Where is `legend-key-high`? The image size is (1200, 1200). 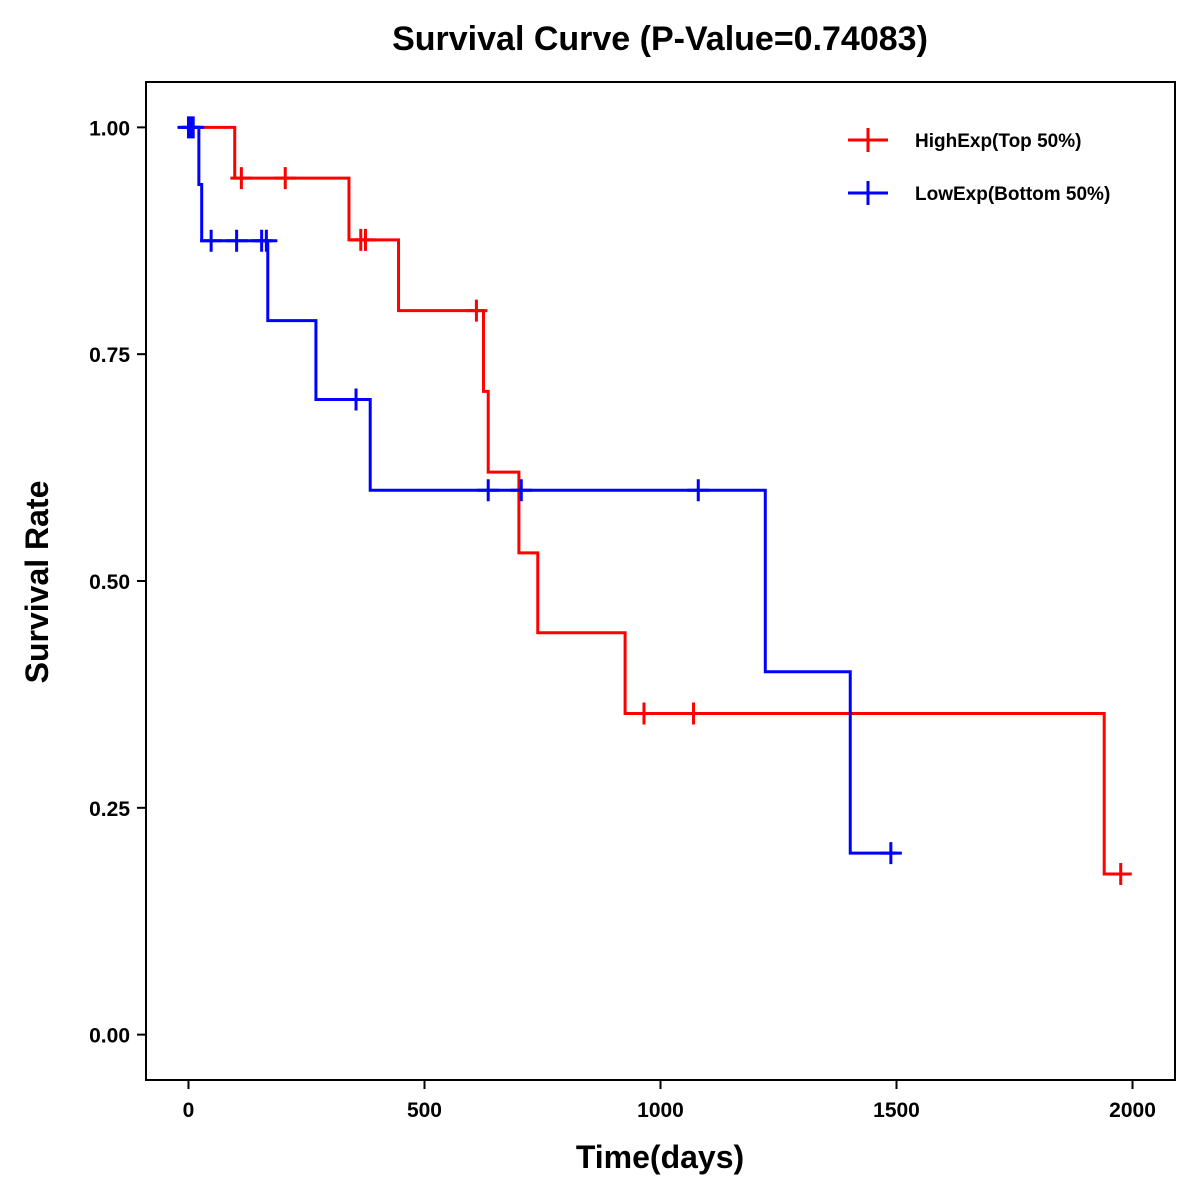 legend-key-high is located at coordinates (868, 140).